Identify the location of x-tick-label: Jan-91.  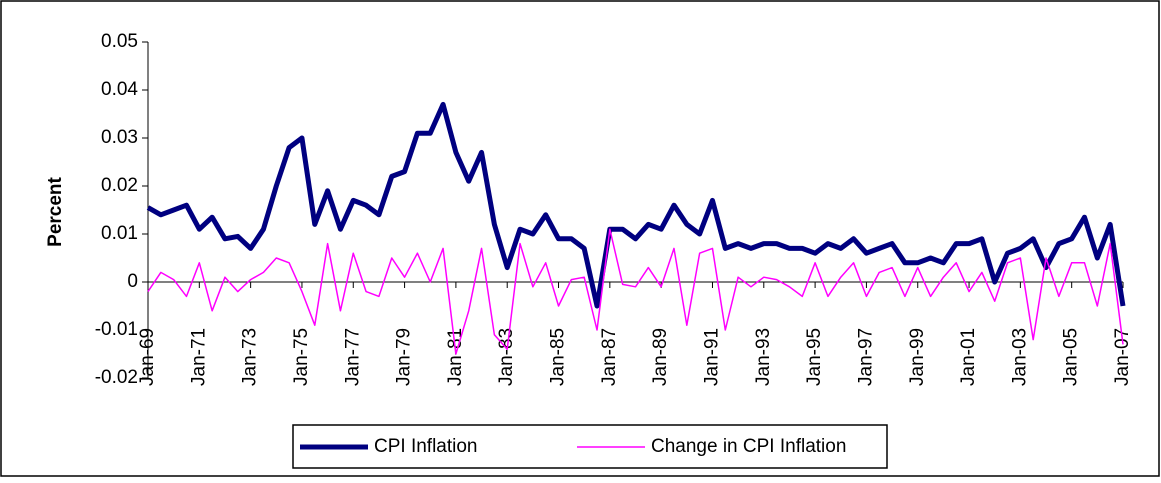
(711, 357).